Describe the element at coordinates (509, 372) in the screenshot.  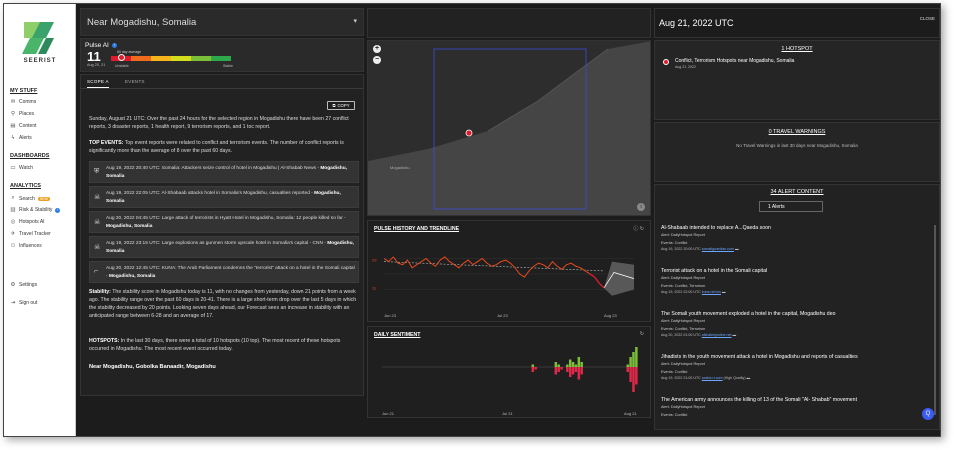
I see `daily-sentiment-chart: DAILY SENTIMENT ↻ Jun 21 Jul 21 Aug 21` at that location.